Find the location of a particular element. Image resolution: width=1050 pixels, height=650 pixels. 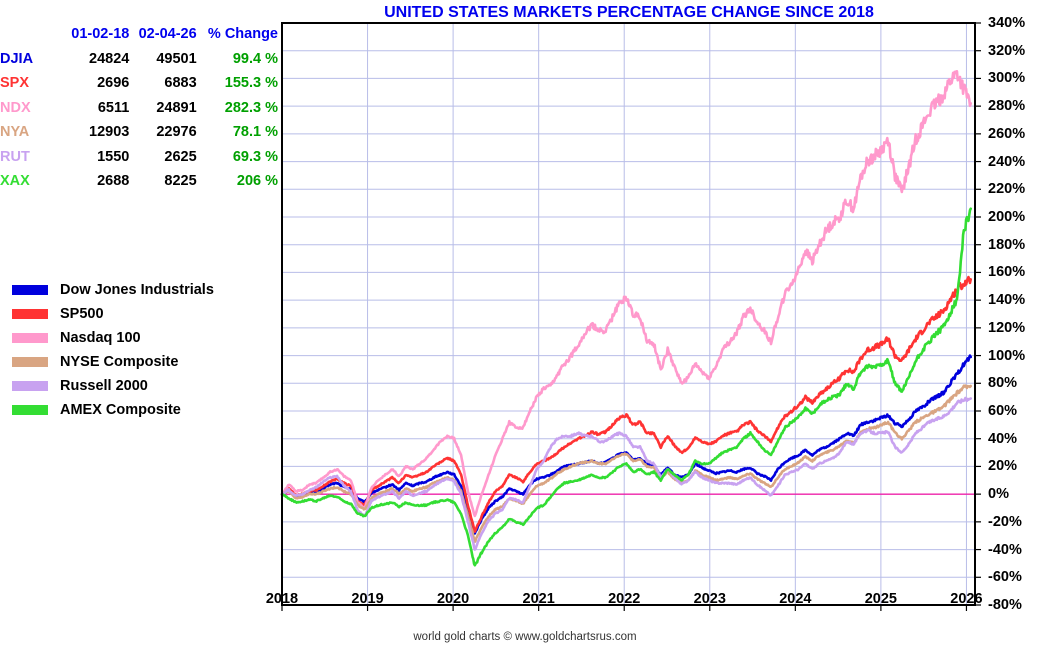

row-end: 8225 is located at coordinates (180, 181).